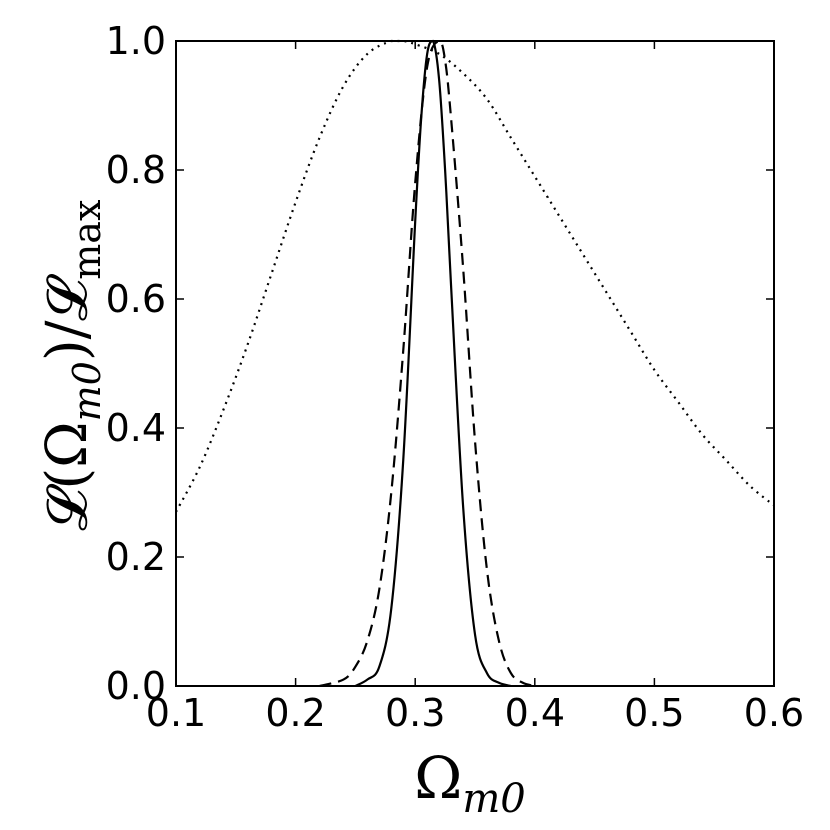 Image resolution: width=830 pixels, height=830 pixels. What do you see at coordinates (136, 41) in the screenshot?
I see `y-tick-label: 1.0` at bounding box center [136, 41].